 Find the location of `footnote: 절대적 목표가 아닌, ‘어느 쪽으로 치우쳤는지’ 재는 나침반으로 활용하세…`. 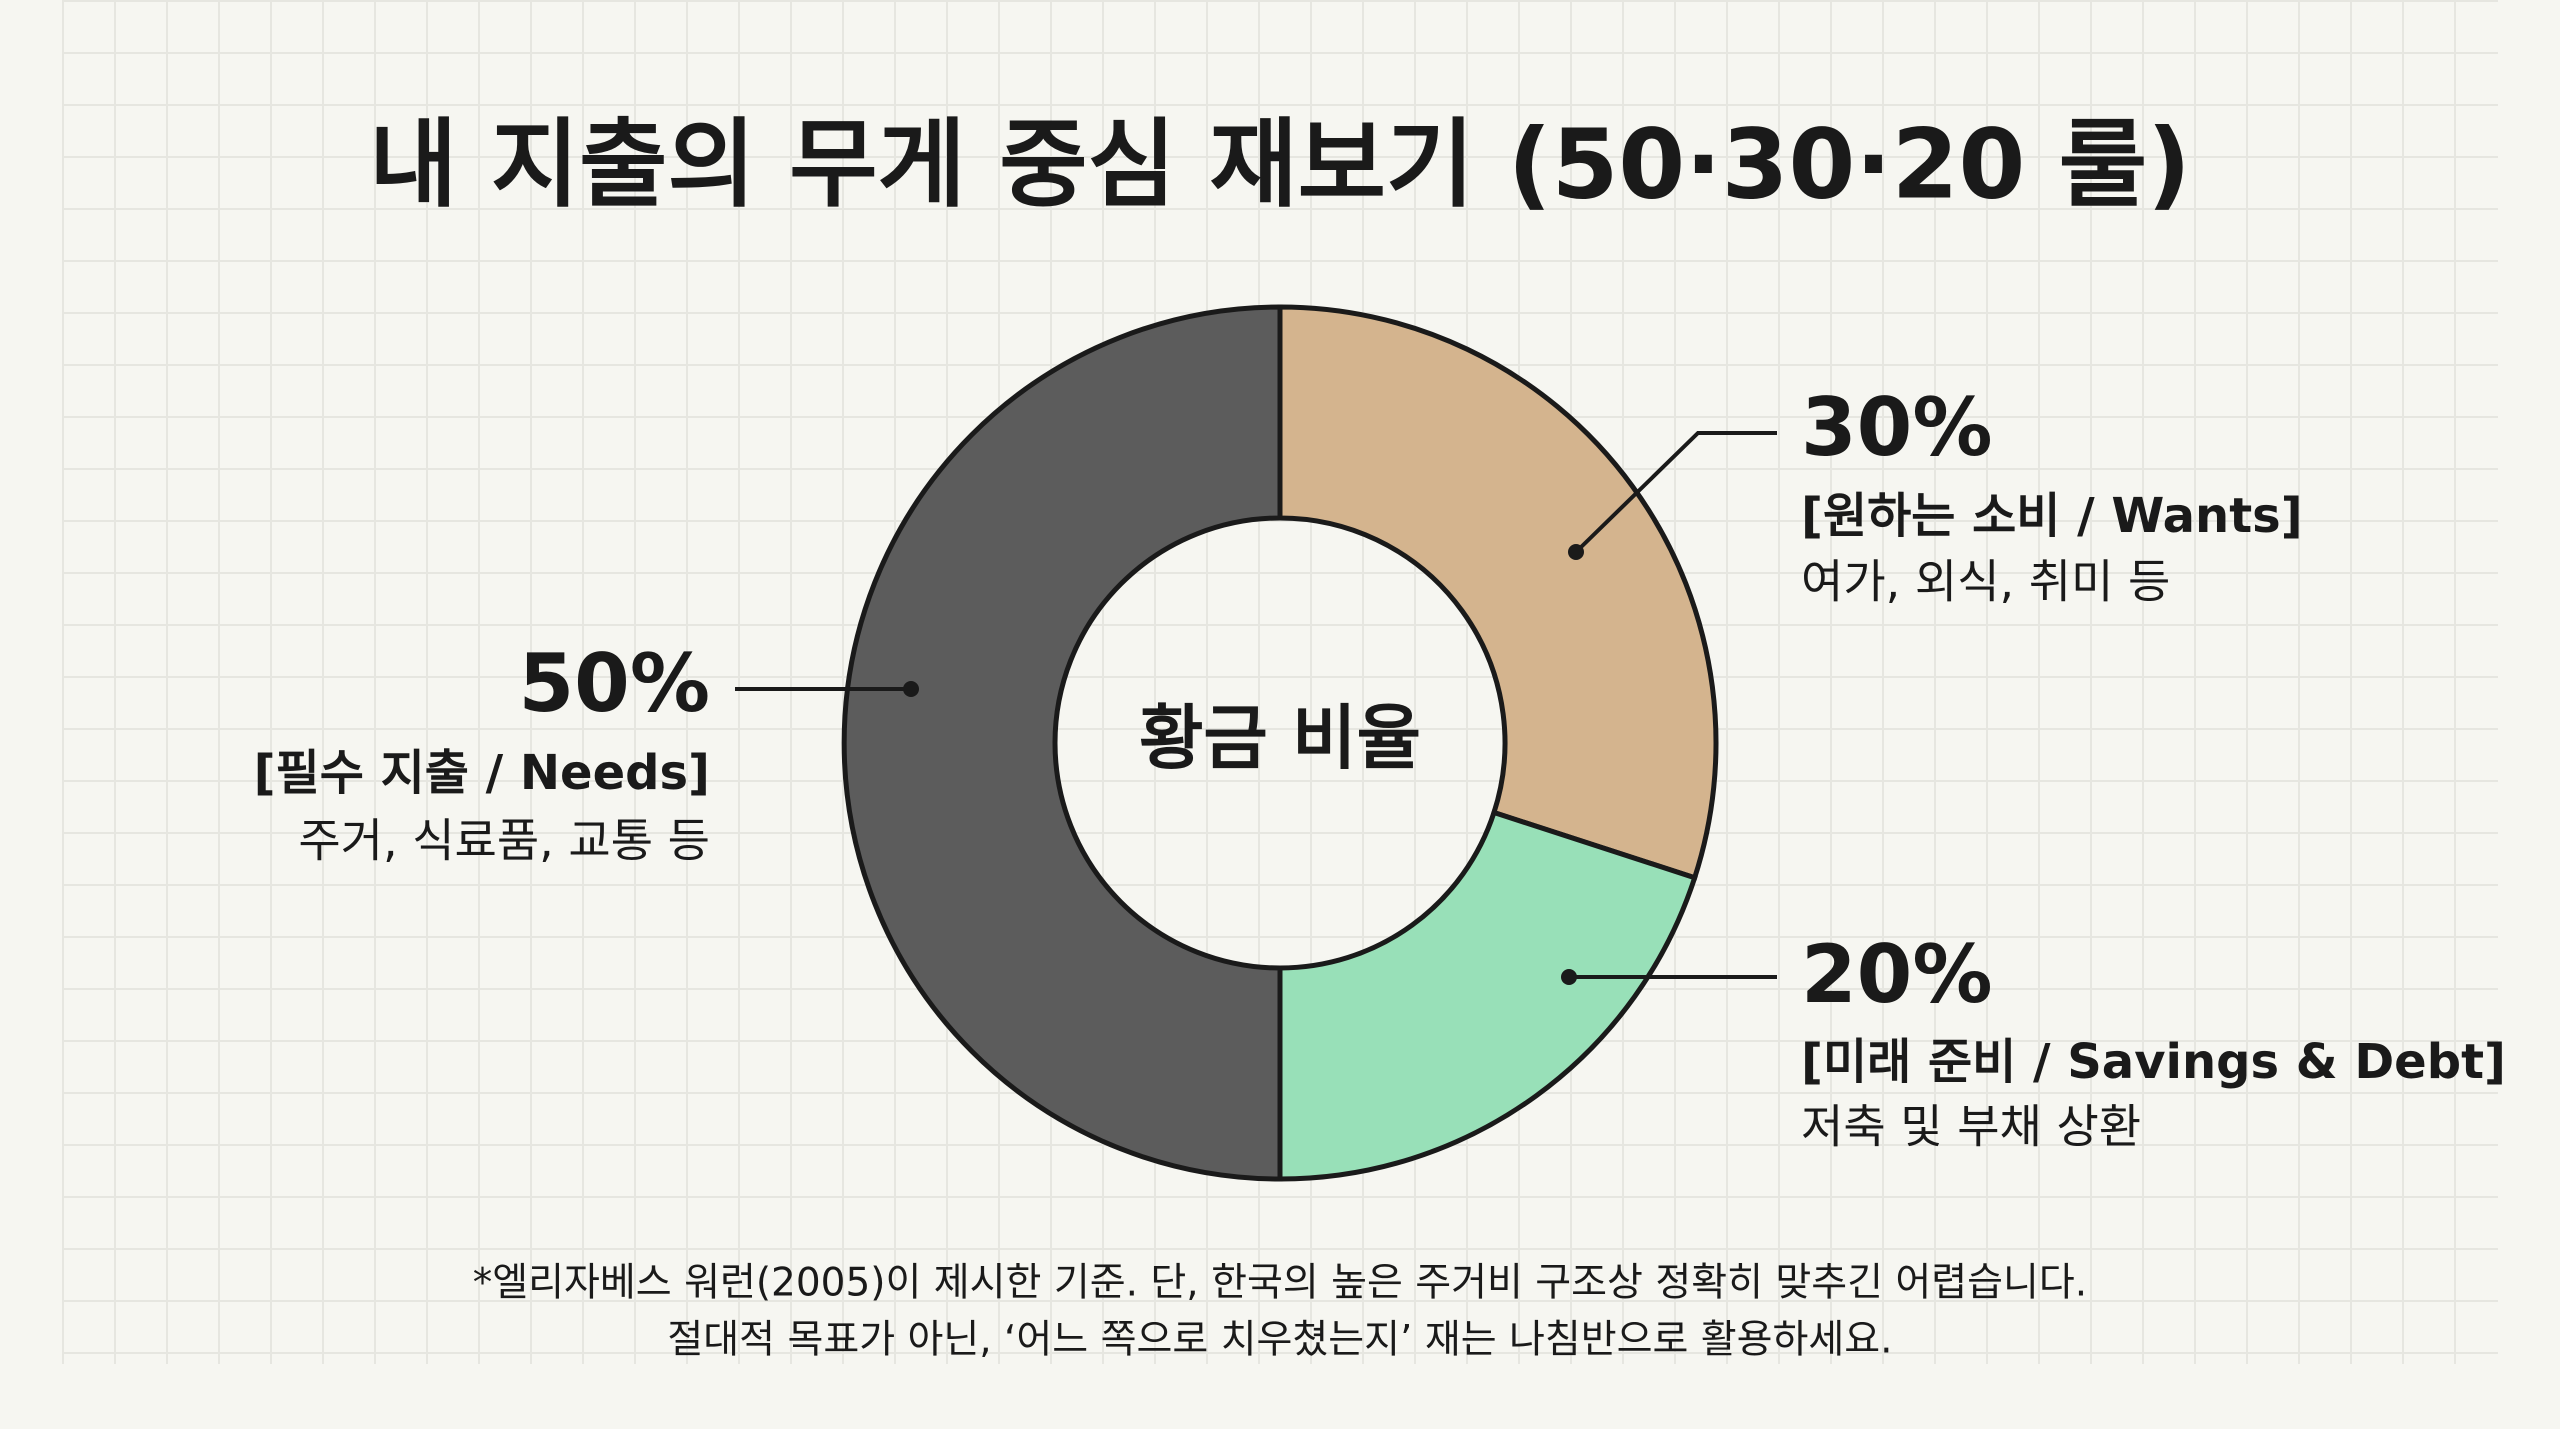

footnote: 절대적 목표가 아닌, ‘어느 쪽으로 치우쳤는지’ 재는 나침반으로 활용하세… is located at coordinates (1279, 1340).